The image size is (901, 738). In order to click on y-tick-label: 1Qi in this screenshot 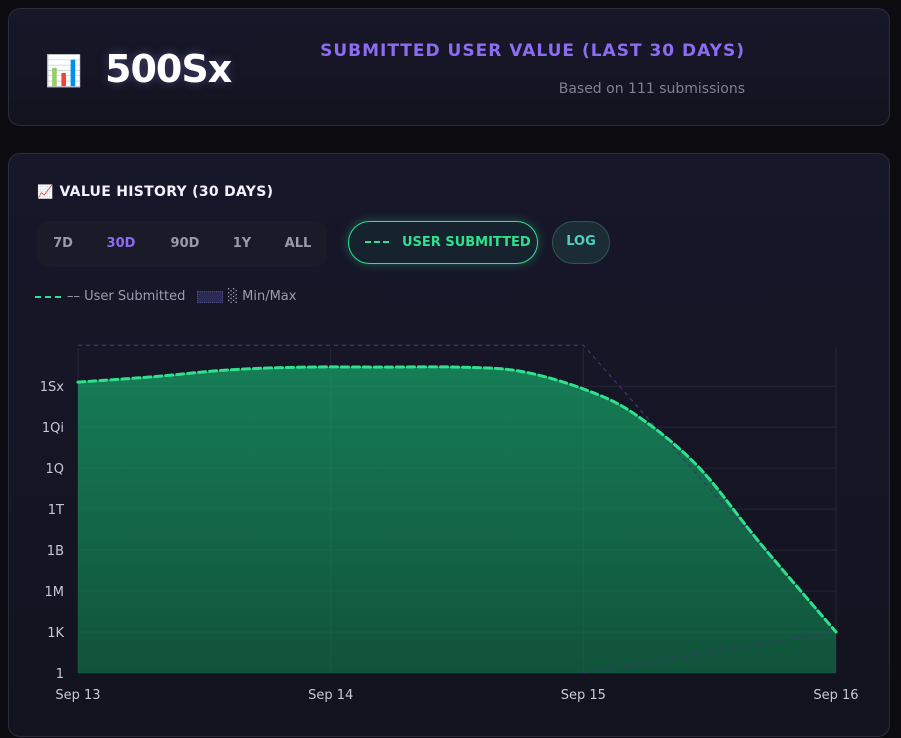, I will do `click(53, 428)`.